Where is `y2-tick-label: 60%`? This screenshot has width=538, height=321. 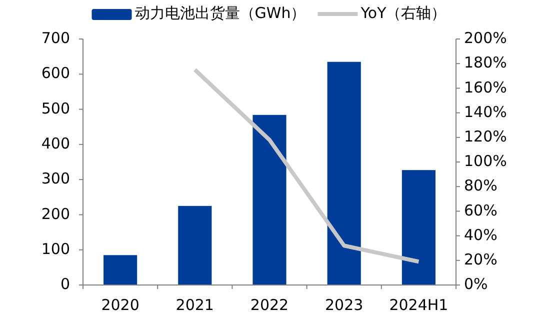 y2-tick-label: 60% is located at coordinates (481, 210).